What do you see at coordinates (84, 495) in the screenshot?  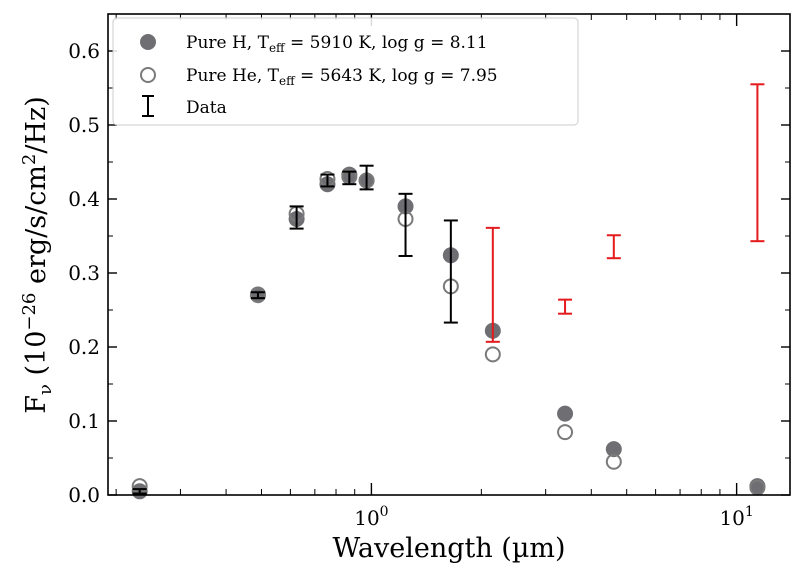 I see `y-tick-label: 0.0` at bounding box center [84, 495].